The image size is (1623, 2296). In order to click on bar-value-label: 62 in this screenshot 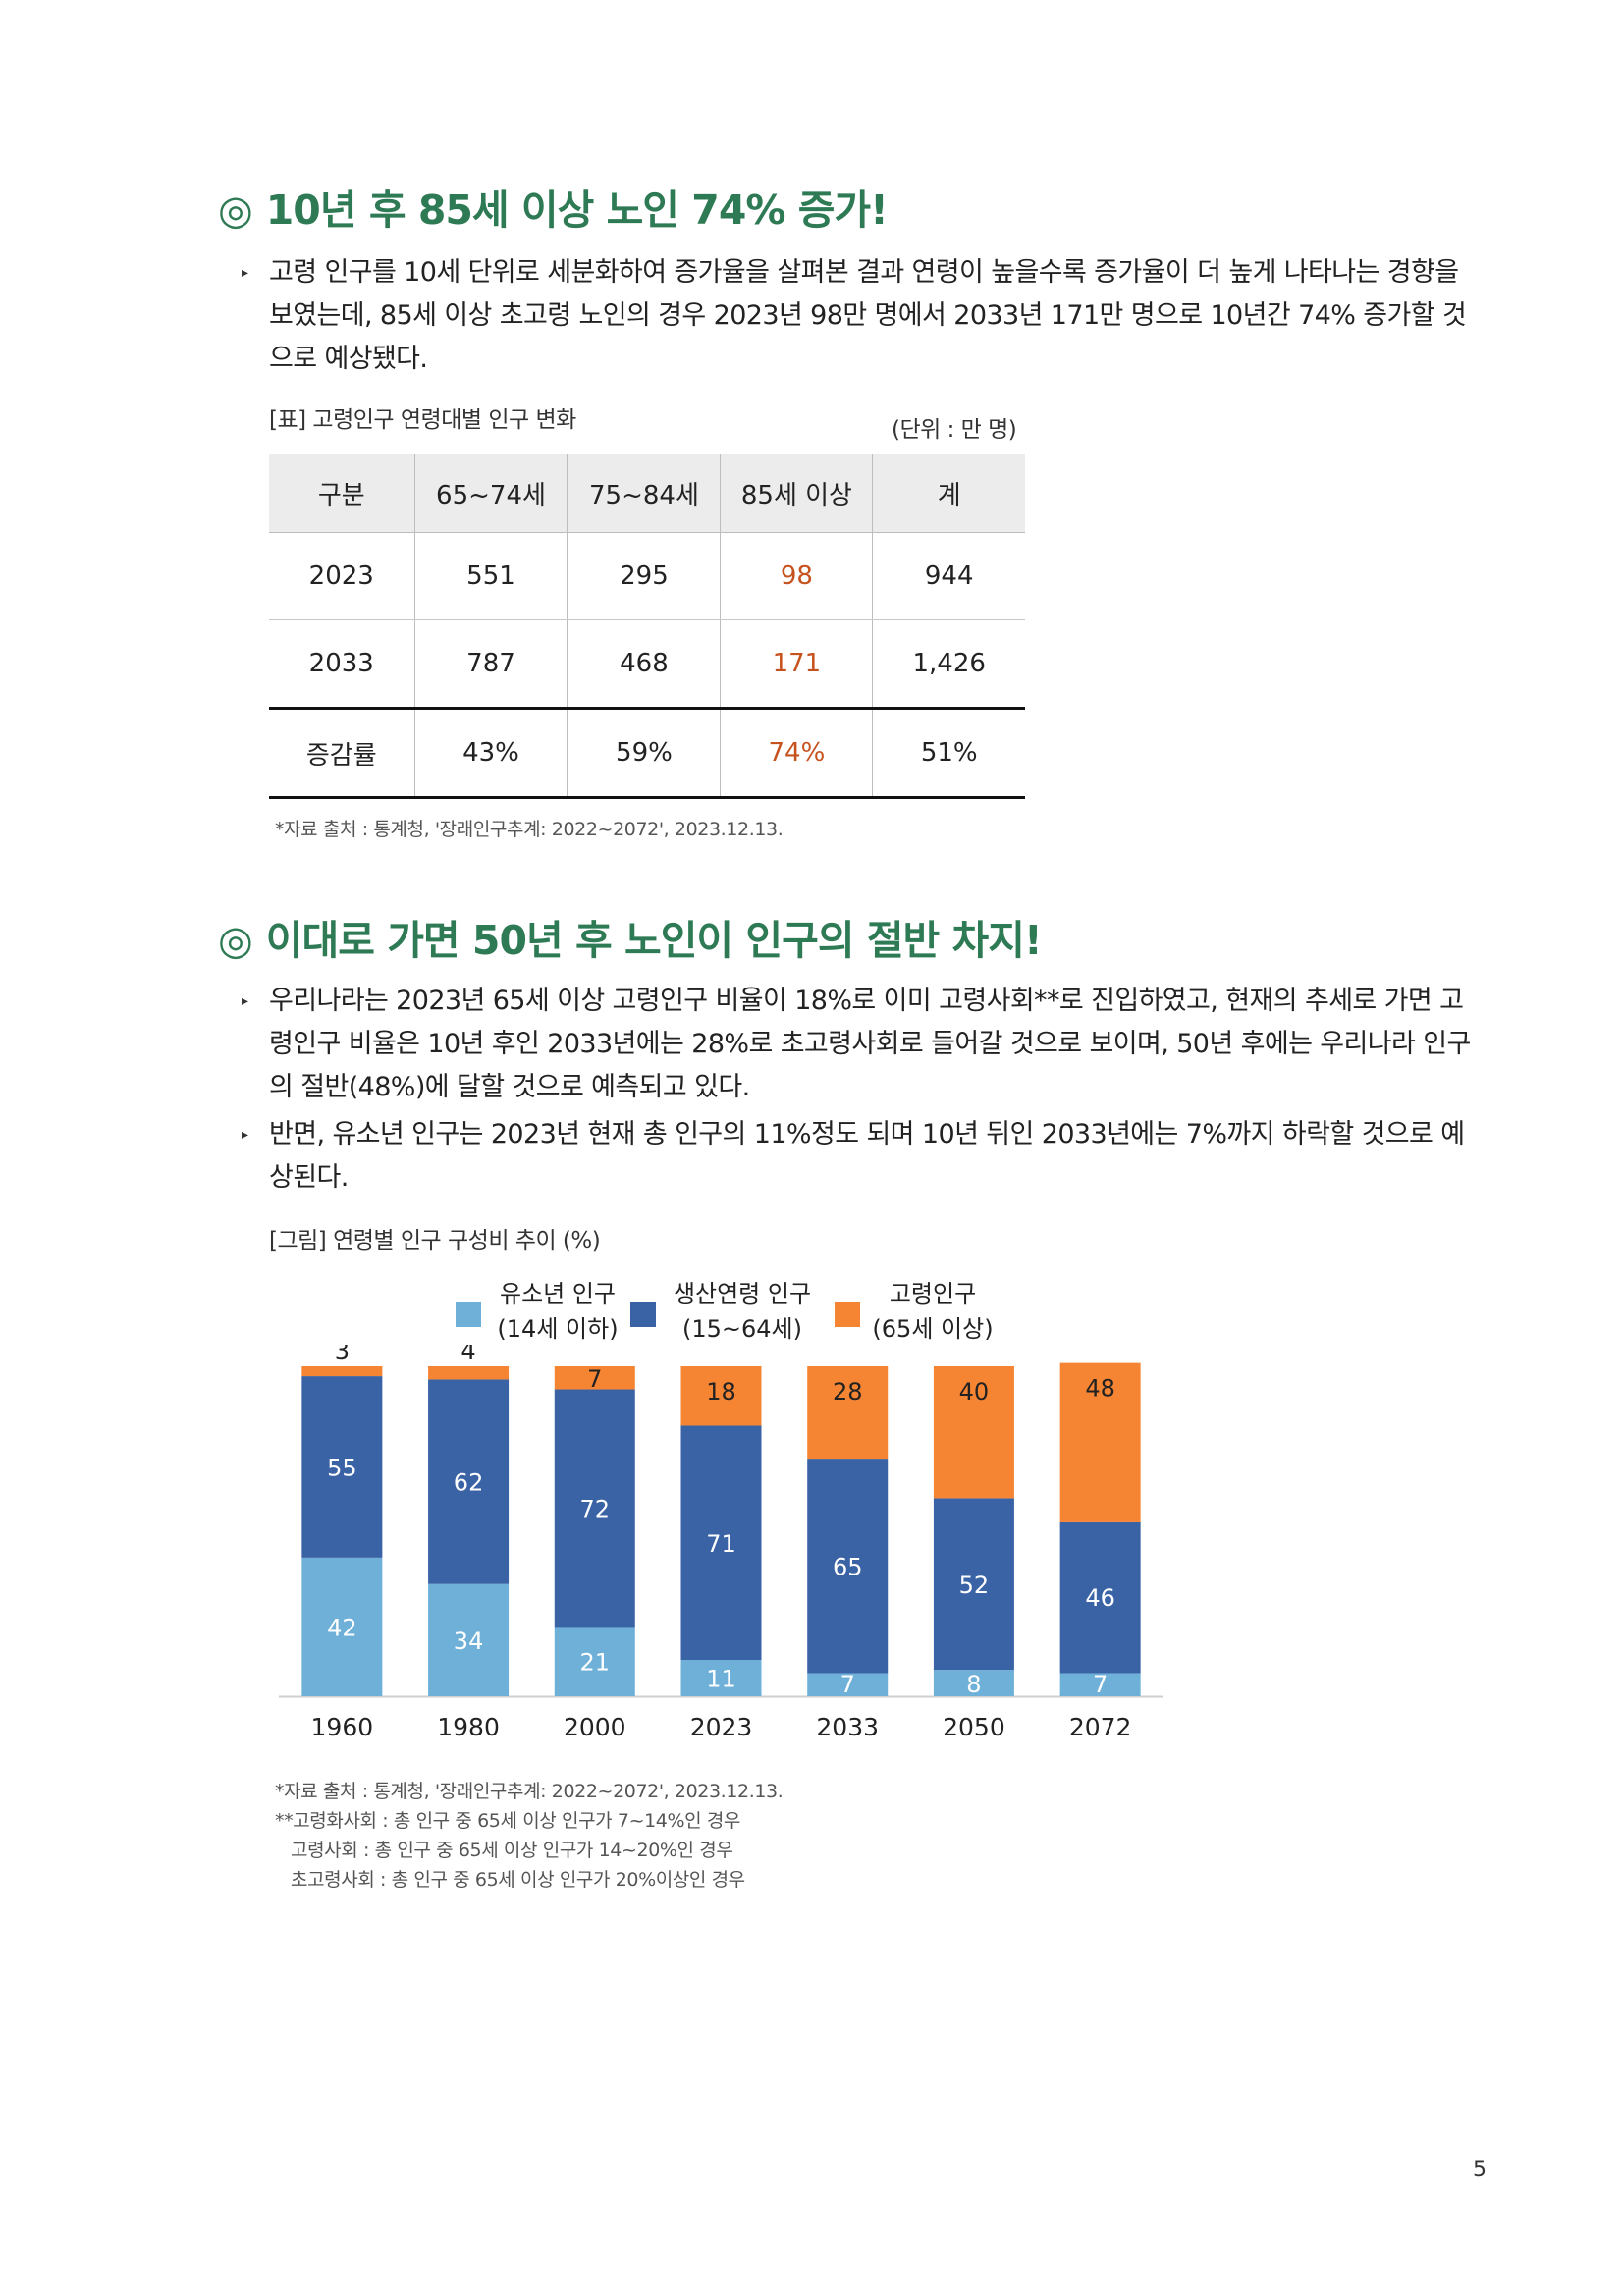, I will do `click(469, 1483)`.